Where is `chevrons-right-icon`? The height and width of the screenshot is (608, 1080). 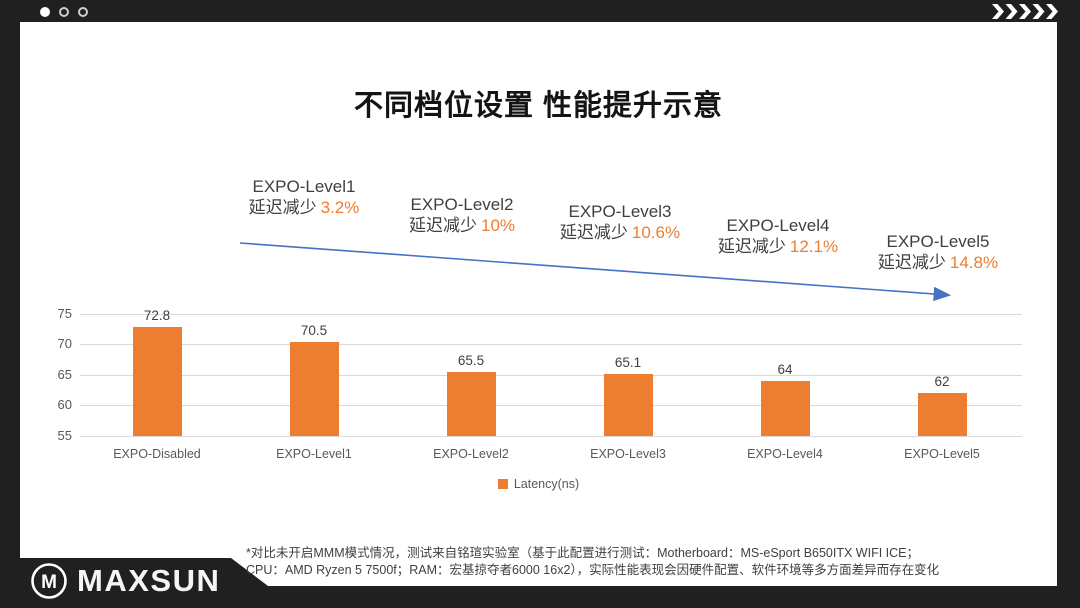
chevrons-right-icon is located at coordinates (1028, 11).